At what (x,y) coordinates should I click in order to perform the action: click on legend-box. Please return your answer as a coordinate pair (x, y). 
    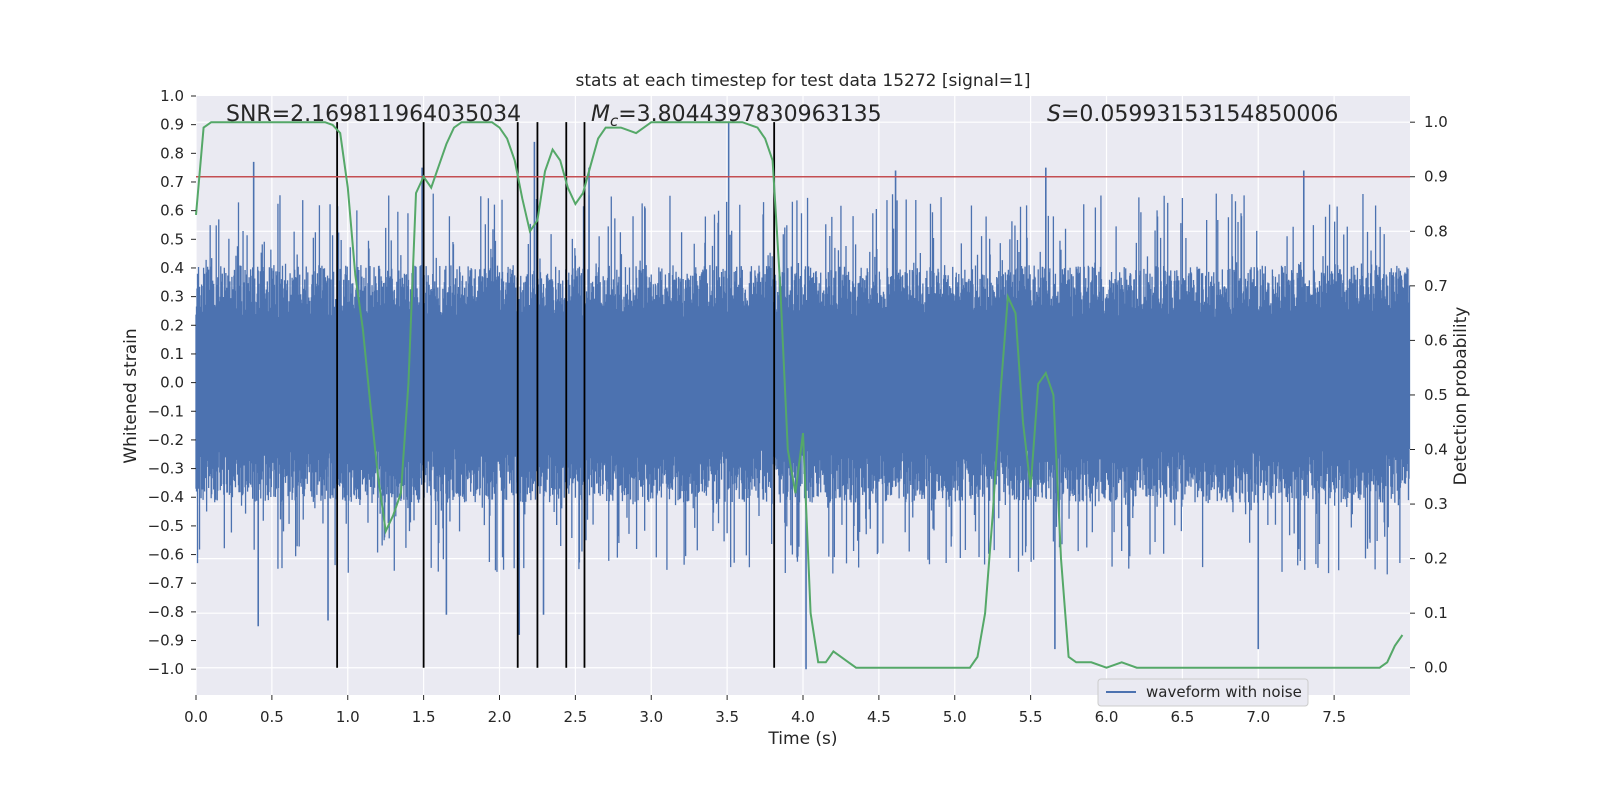
    Looking at the image, I should click on (1203, 692).